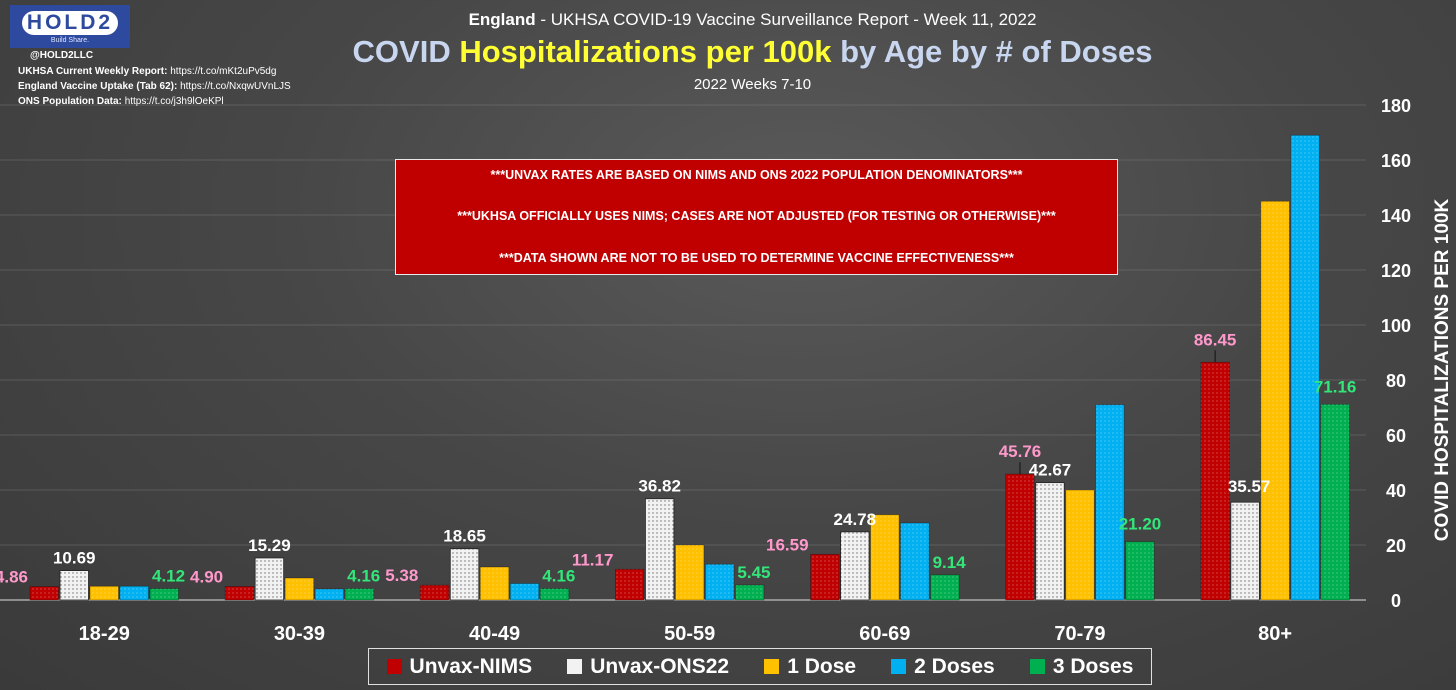  What do you see at coordinates (950, 562) in the screenshot?
I see `label-3-doses-60-69: 9.14` at bounding box center [950, 562].